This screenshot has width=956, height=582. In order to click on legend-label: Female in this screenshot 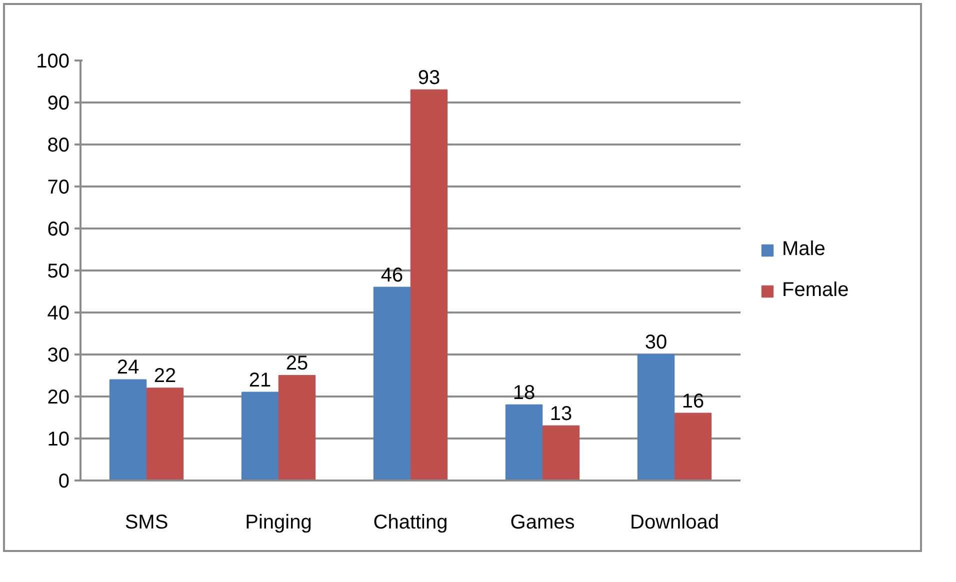, I will do `click(815, 290)`.